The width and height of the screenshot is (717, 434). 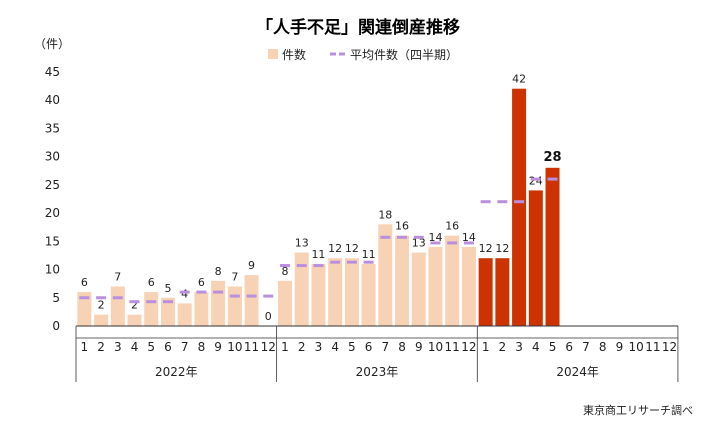 What do you see at coordinates (385, 214) in the screenshot?
I see `bar-value-label: 18` at bounding box center [385, 214].